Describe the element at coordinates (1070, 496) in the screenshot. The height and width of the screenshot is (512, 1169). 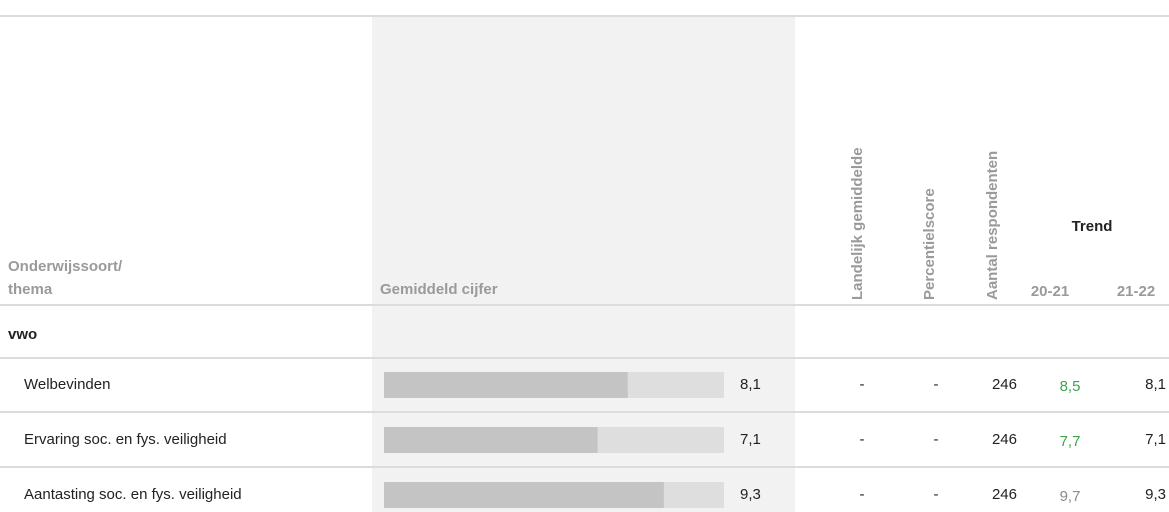
I see `trend-value: 9,7` at that location.